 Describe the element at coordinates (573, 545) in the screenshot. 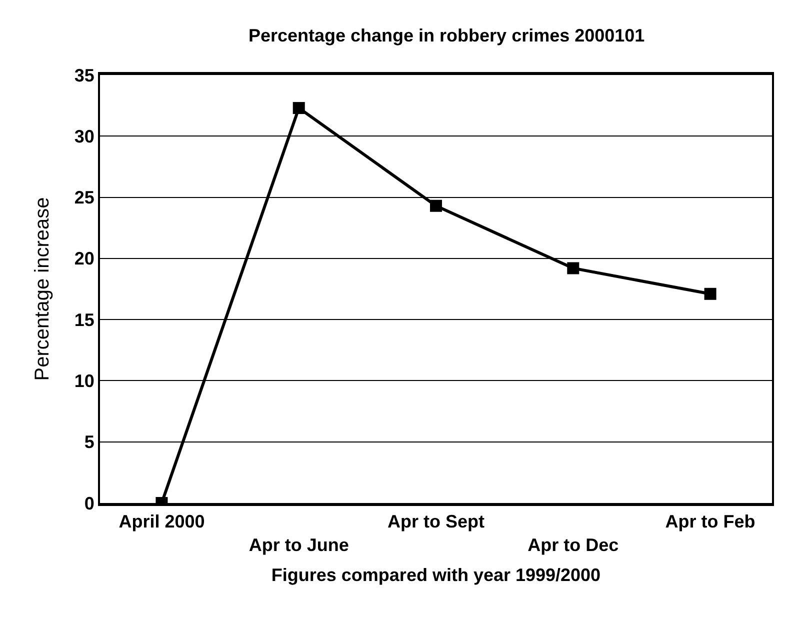

I see `x-tick-label: Apr to Dec` at that location.